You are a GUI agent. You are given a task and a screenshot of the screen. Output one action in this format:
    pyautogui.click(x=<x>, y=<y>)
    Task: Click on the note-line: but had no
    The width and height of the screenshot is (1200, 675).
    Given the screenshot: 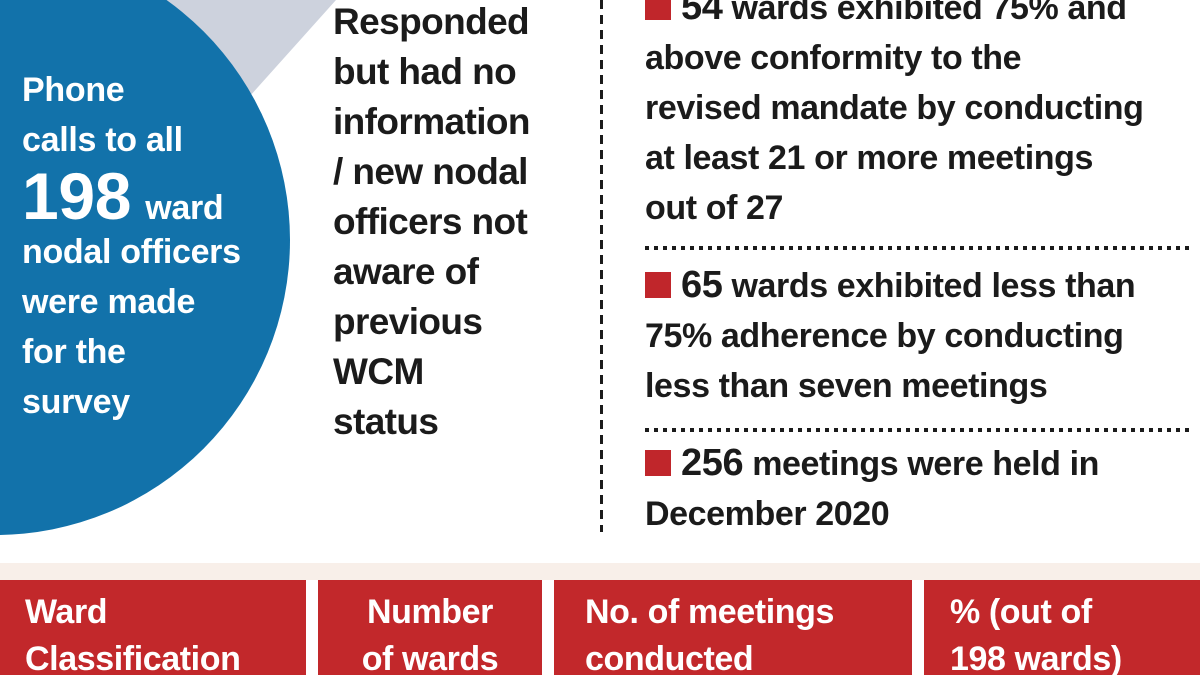 What is the action you would take?
    pyautogui.click(x=425, y=71)
    